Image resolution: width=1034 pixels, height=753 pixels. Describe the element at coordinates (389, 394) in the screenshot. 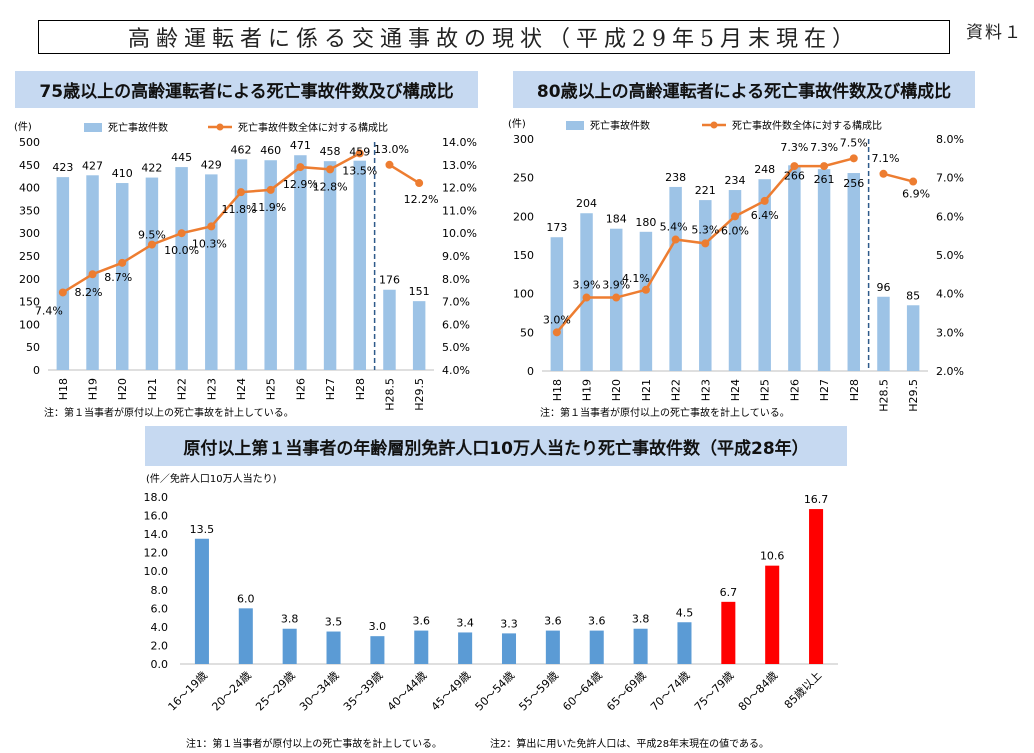

I see `x-tick-label: H28.5` at that location.